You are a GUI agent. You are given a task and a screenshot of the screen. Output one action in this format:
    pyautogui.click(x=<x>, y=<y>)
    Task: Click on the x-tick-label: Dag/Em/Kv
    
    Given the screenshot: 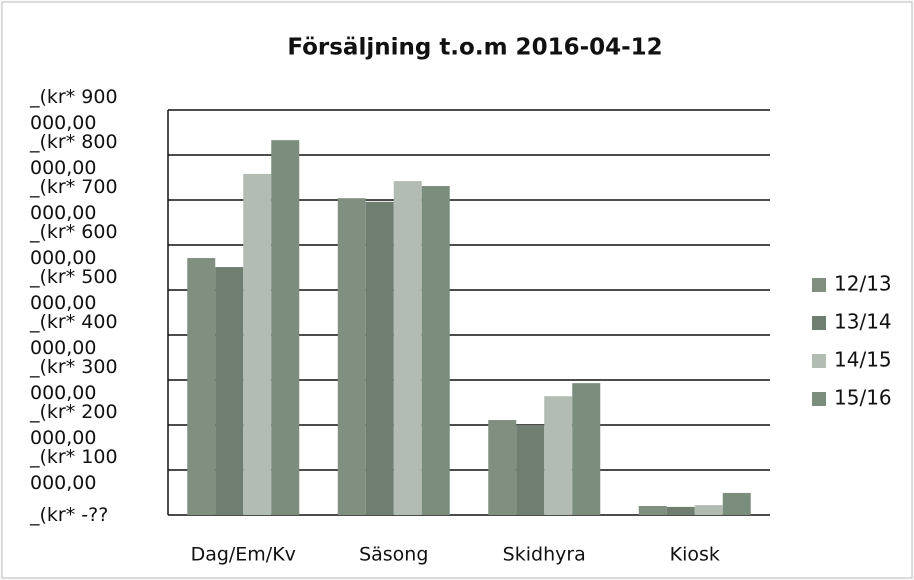 What is the action you would take?
    pyautogui.click(x=243, y=555)
    